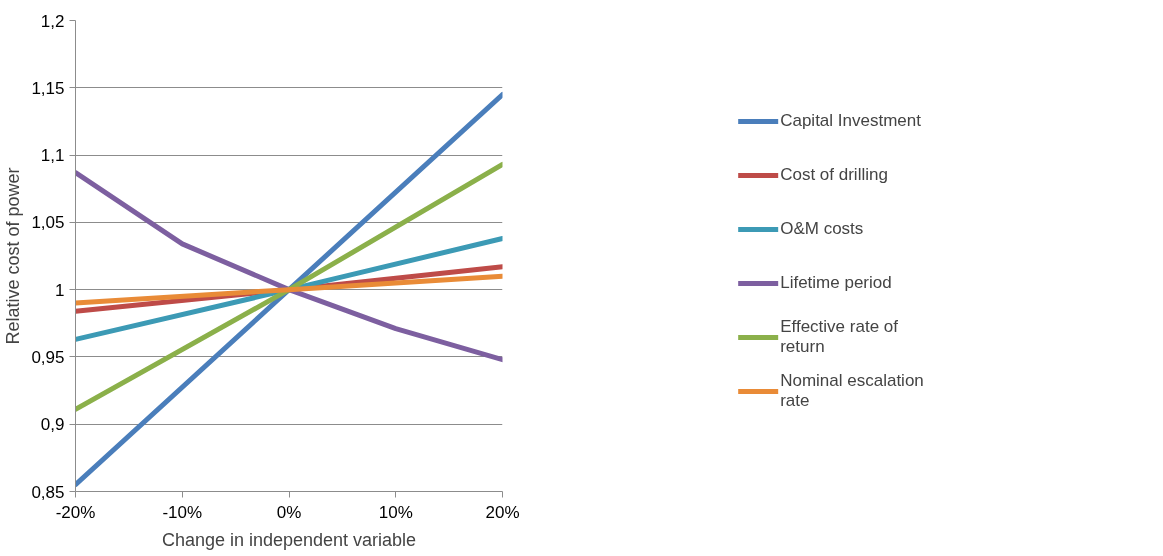 Image resolution: width=1163 pixels, height=556 pixels. What do you see at coordinates (48, 88) in the screenshot?
I see `y-tick-label: 1,15` at bounding box center [48, 88].